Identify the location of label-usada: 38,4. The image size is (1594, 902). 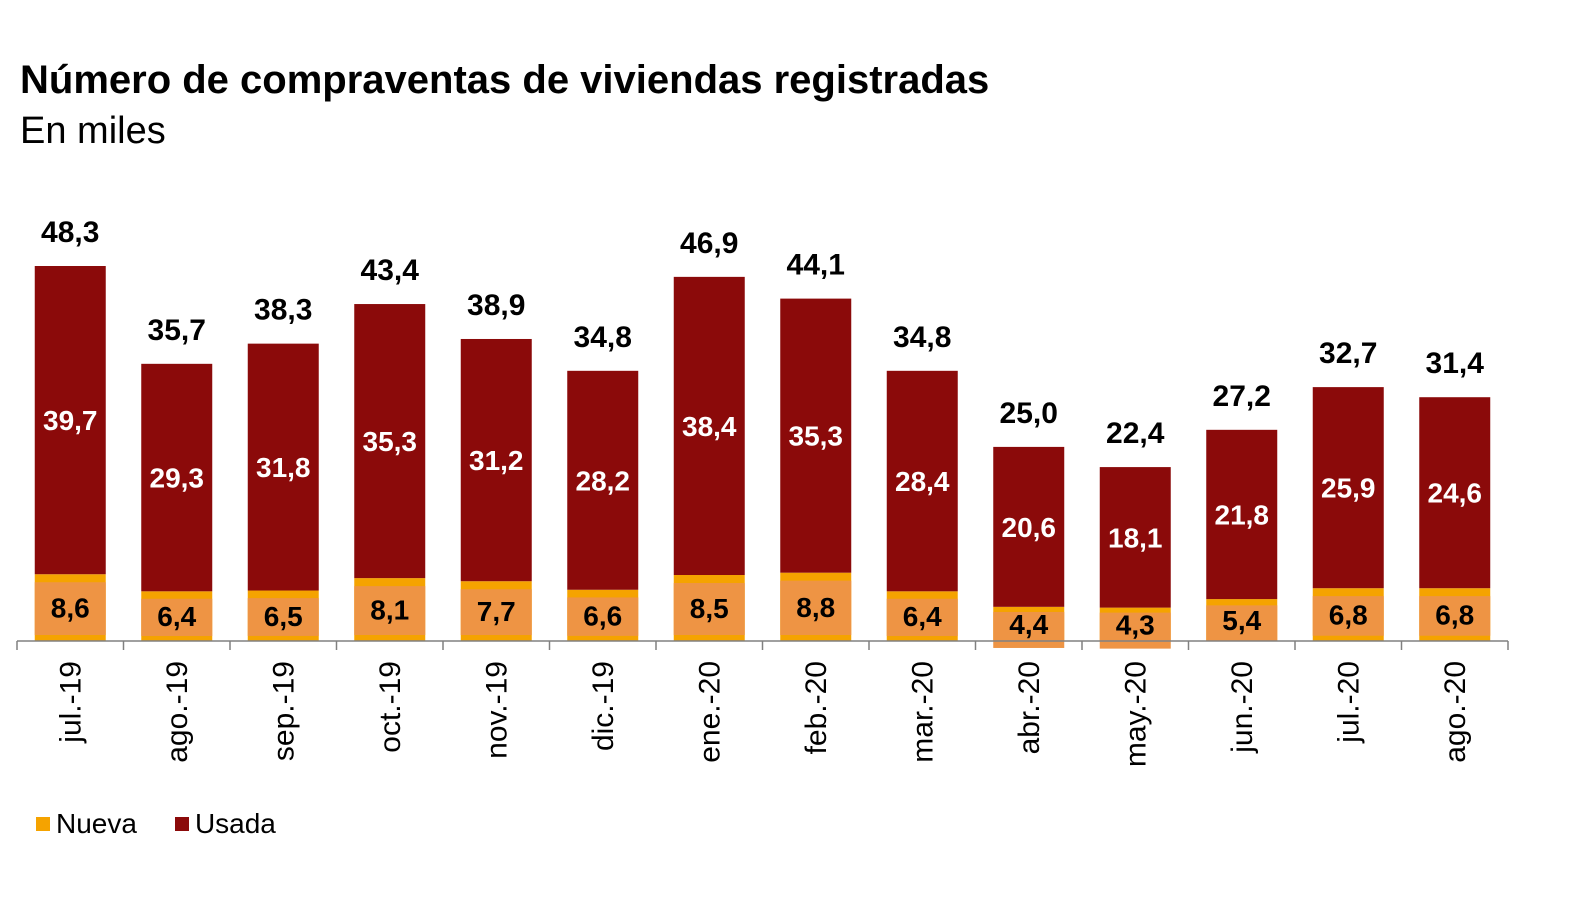
(709, 426).